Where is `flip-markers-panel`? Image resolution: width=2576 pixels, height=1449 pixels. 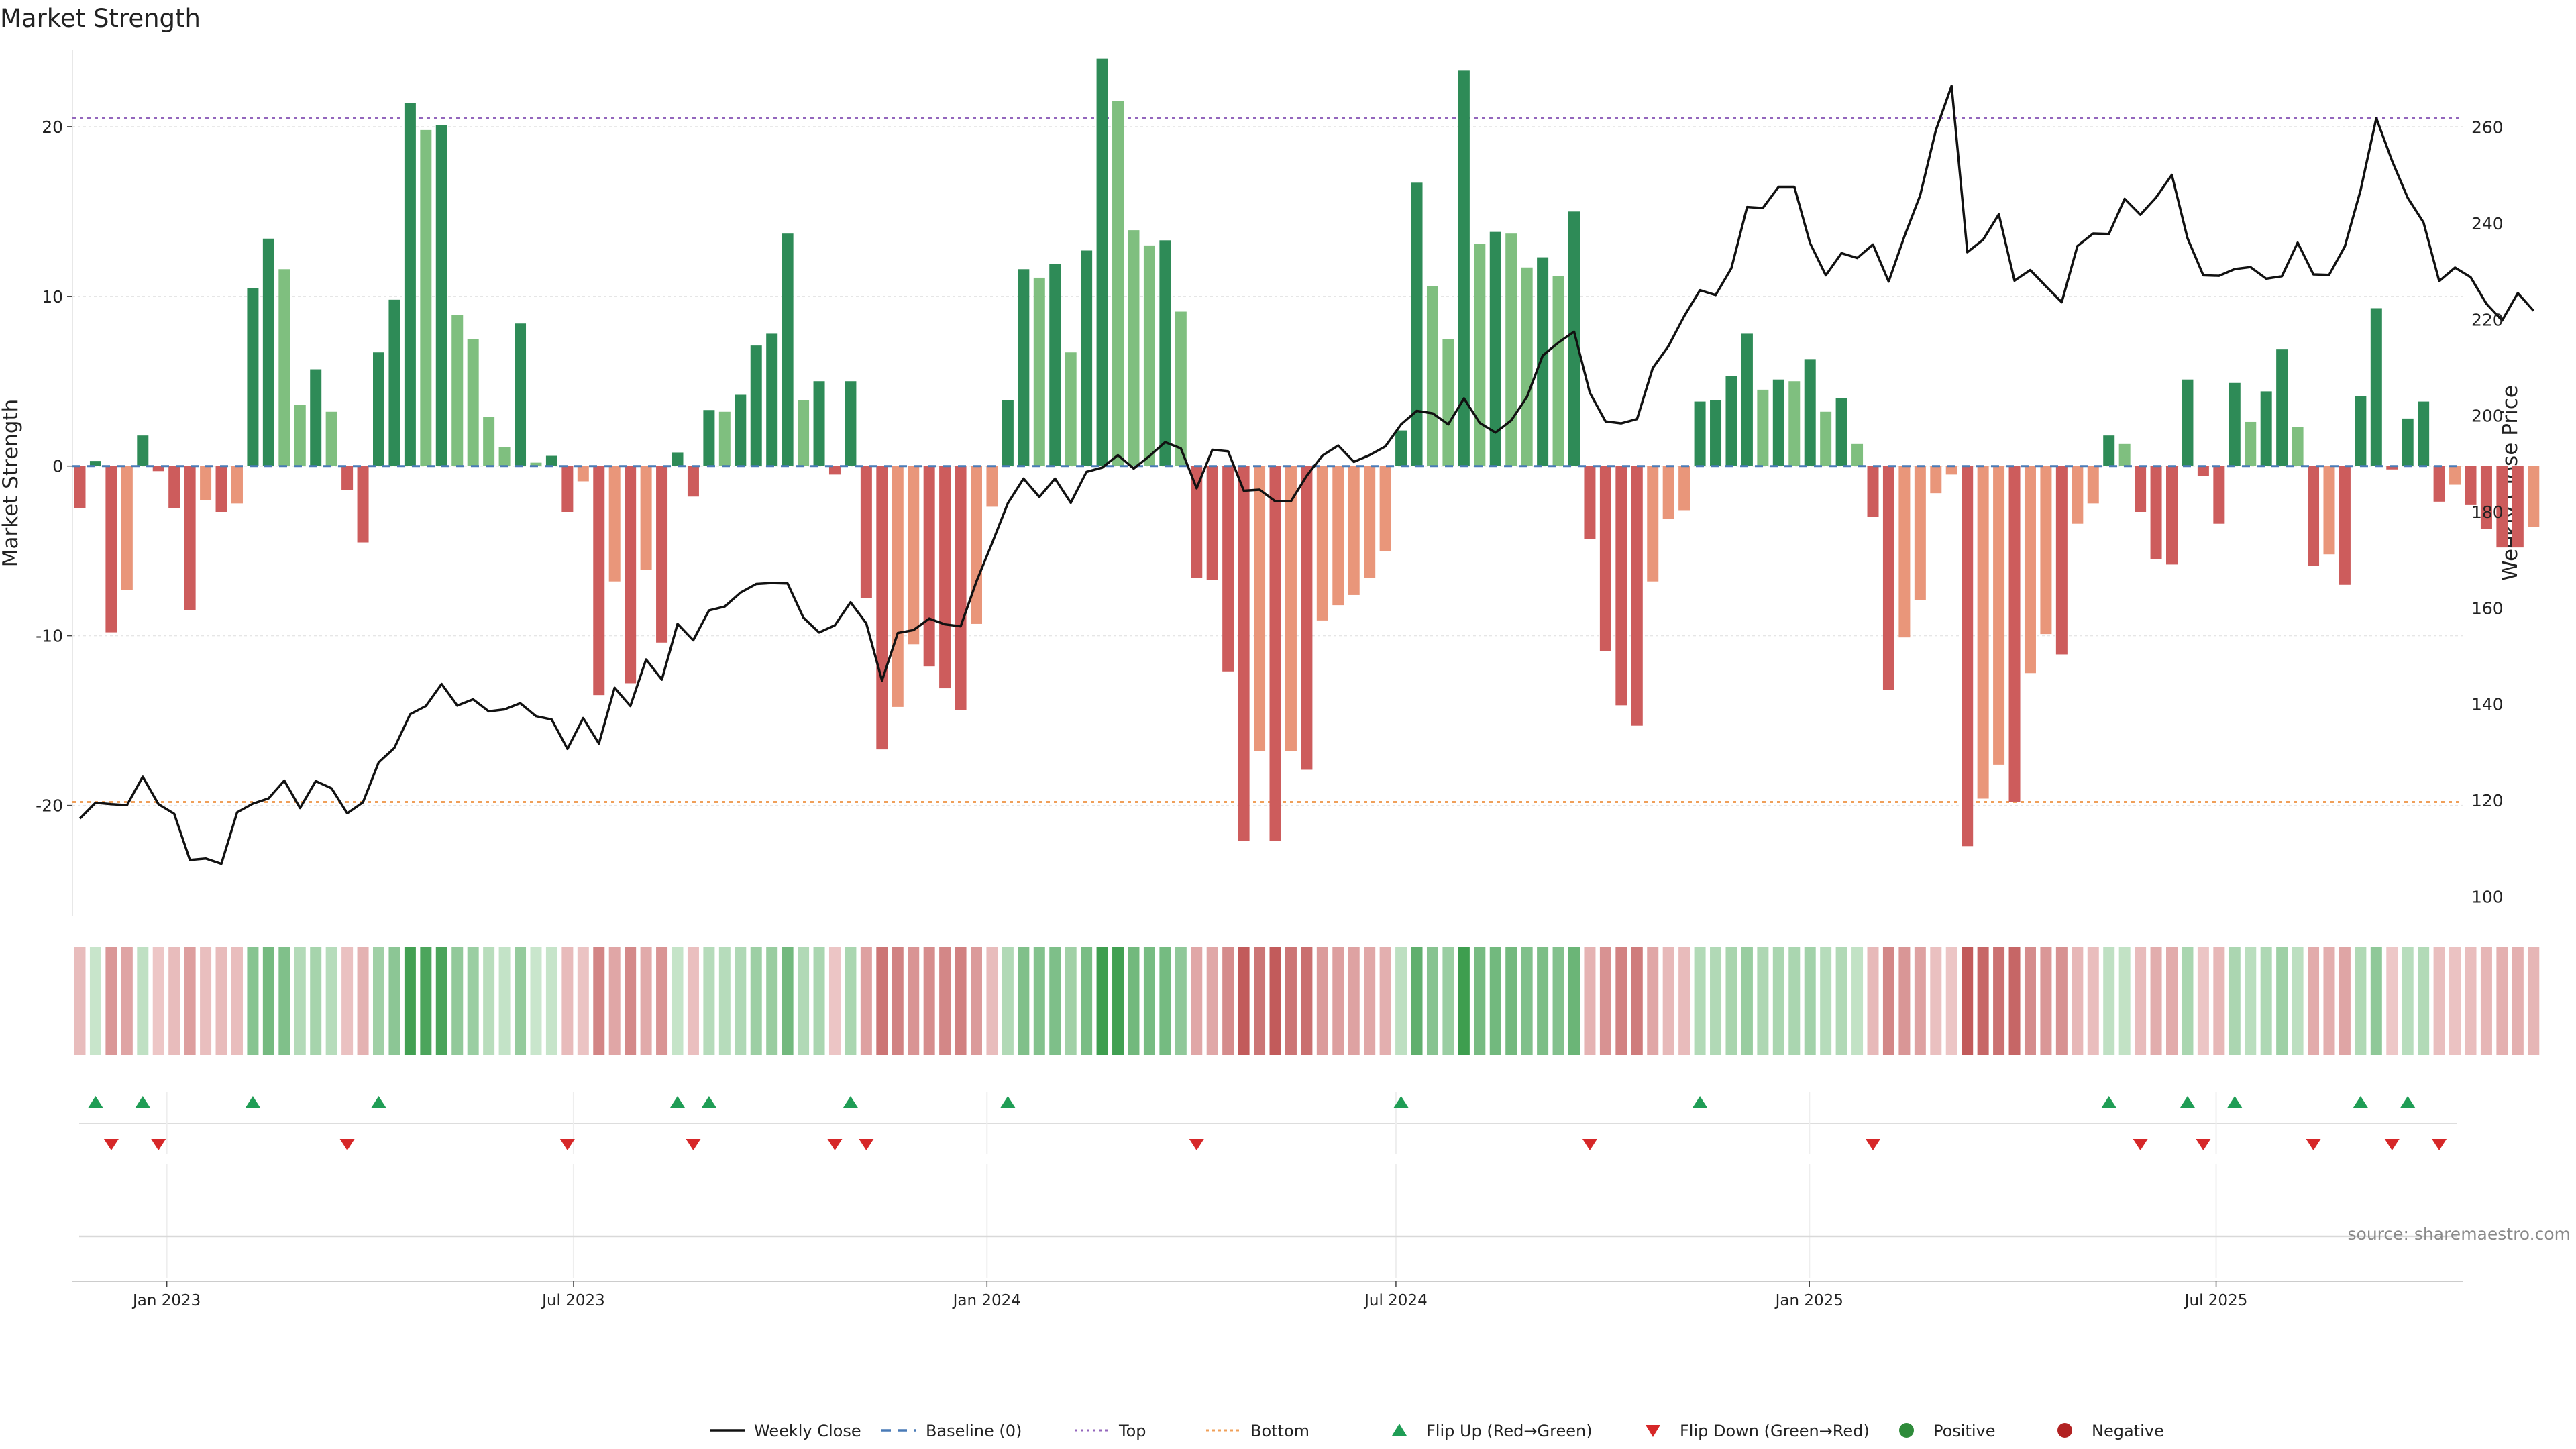 flip-markers-panel is located at coordinates (1268, 1123).